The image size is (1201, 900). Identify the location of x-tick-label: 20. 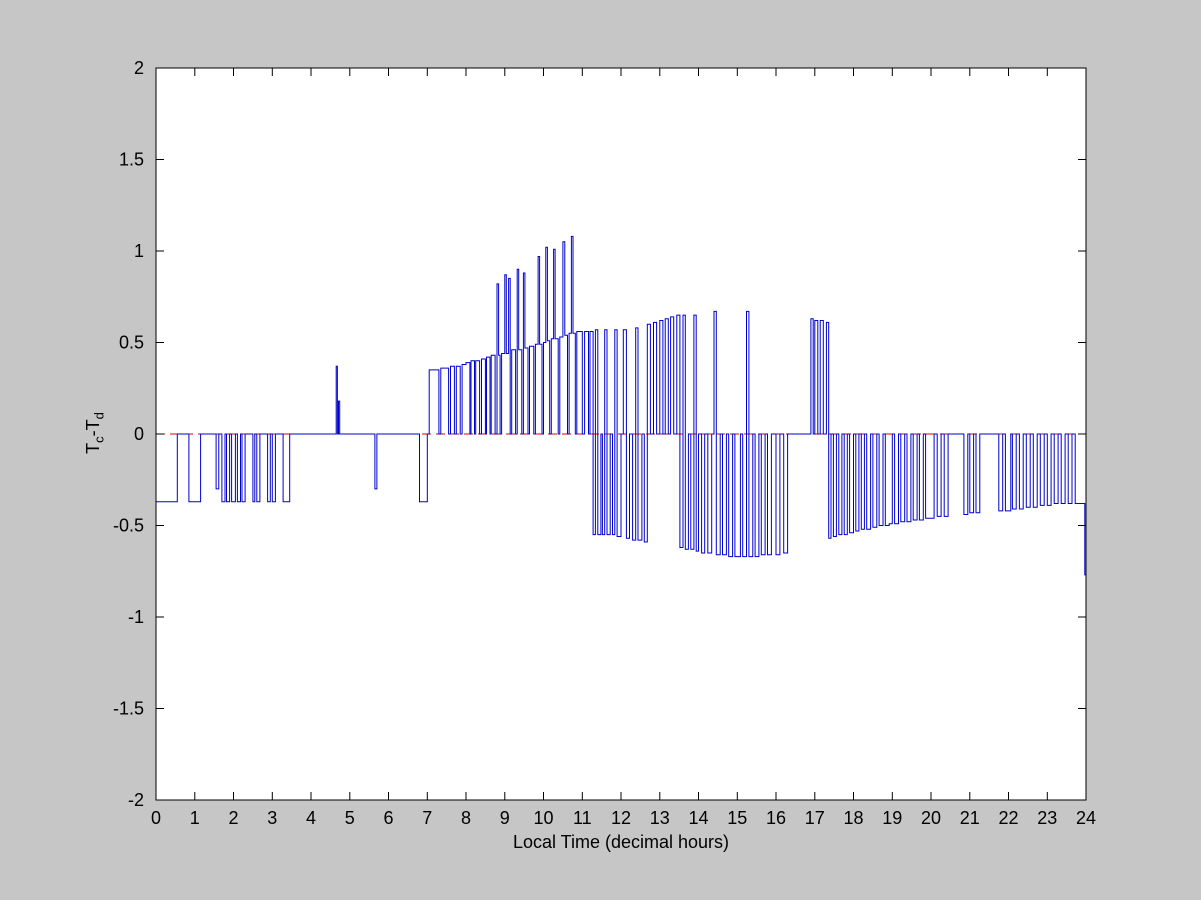
(931, 818).